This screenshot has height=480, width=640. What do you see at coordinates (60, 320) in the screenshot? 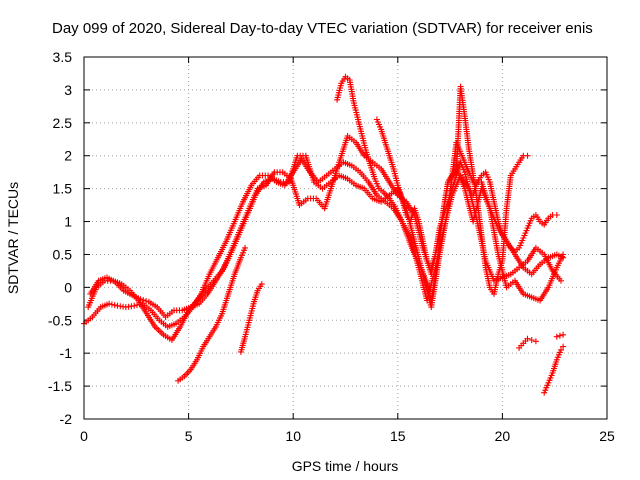
I see `y-tick-label: -0.5` at bounding box center [60, 320].